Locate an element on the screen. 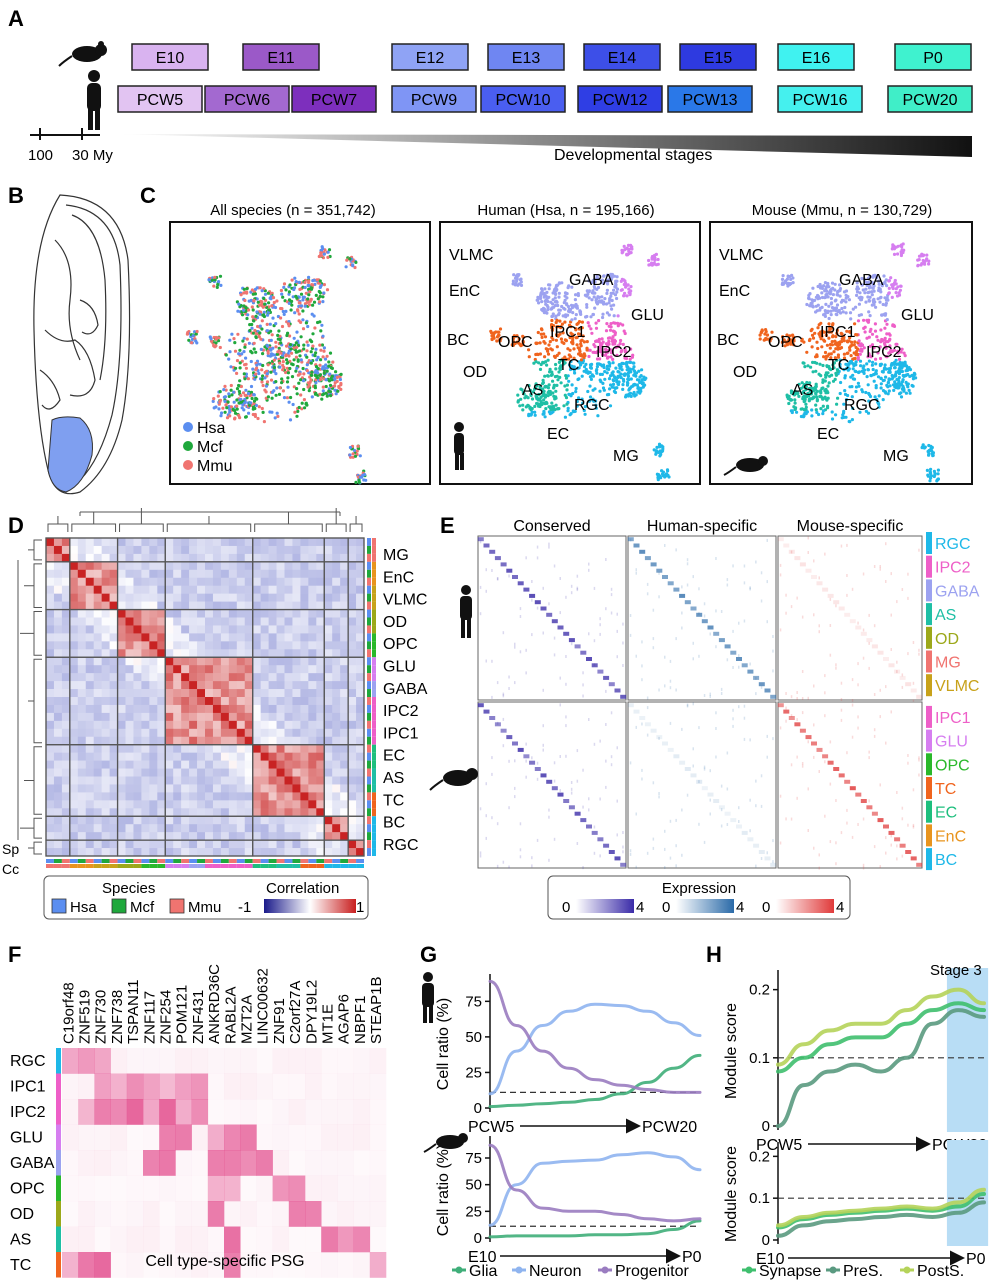  stage-box-e10: E10 is located at coordinates (170, 57).